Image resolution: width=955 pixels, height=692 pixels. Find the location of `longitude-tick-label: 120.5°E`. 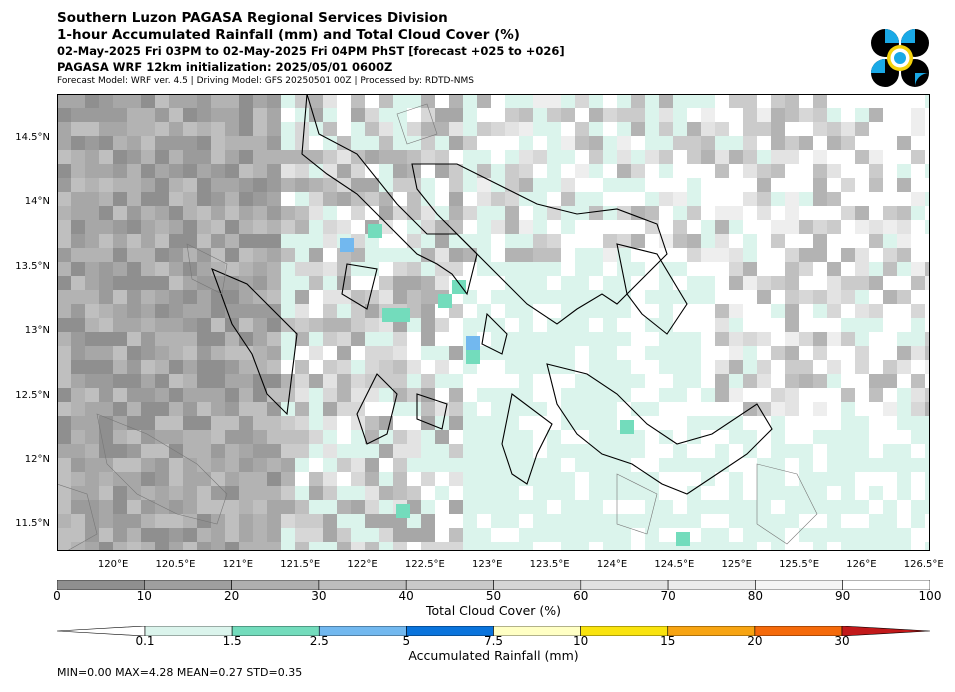

longitude-tick-label: 120.5°E is located at coordinates (175, 564).